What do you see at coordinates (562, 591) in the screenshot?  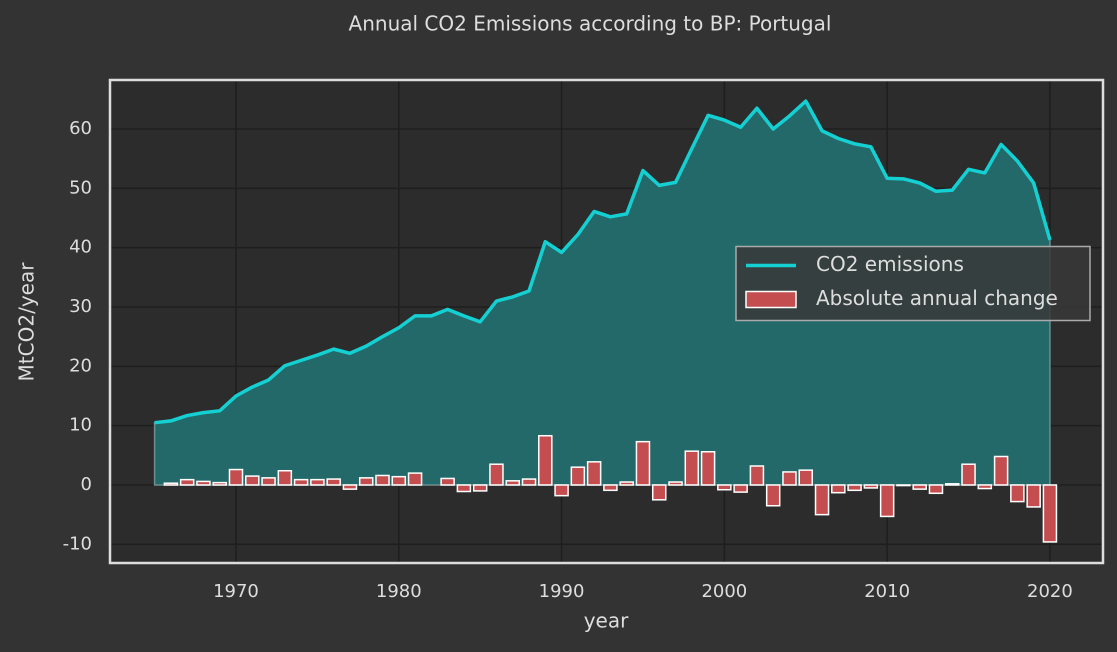 I see `x-tick-label: 1990` at bounding box center [562, 591].